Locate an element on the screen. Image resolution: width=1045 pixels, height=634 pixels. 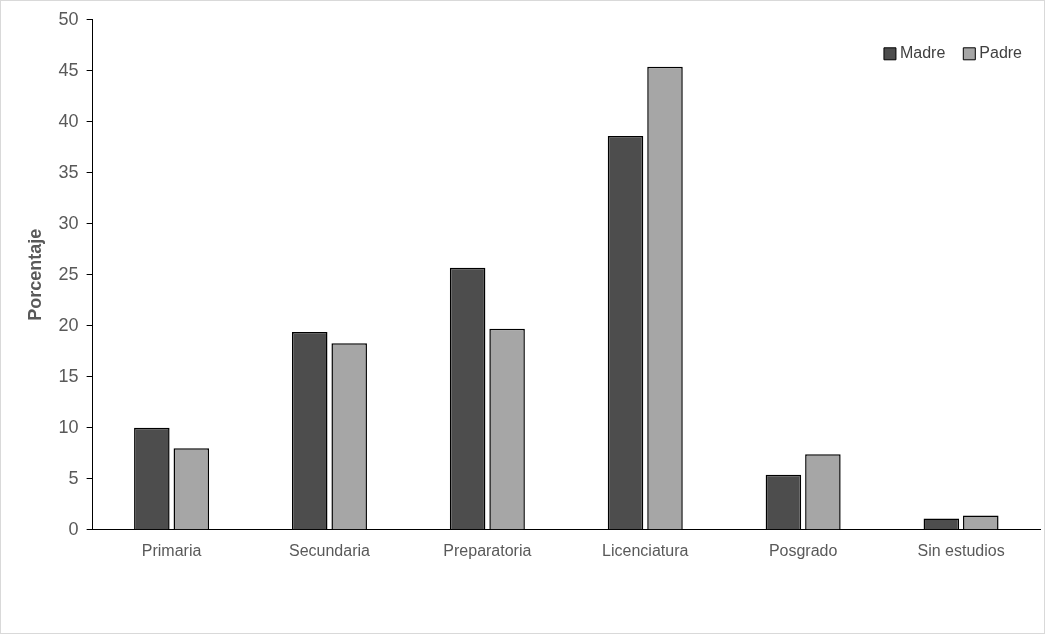
y-tick-label: 10 is located at coordinates (68, 426).